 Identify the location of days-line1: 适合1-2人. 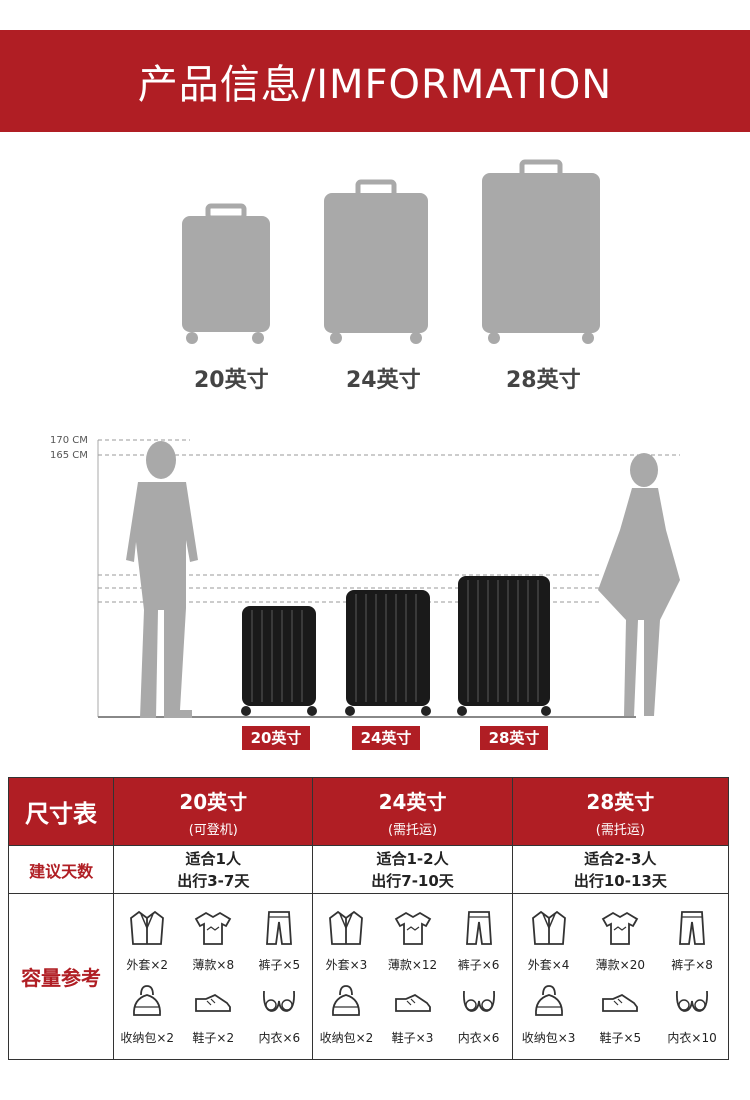
(412, 858).